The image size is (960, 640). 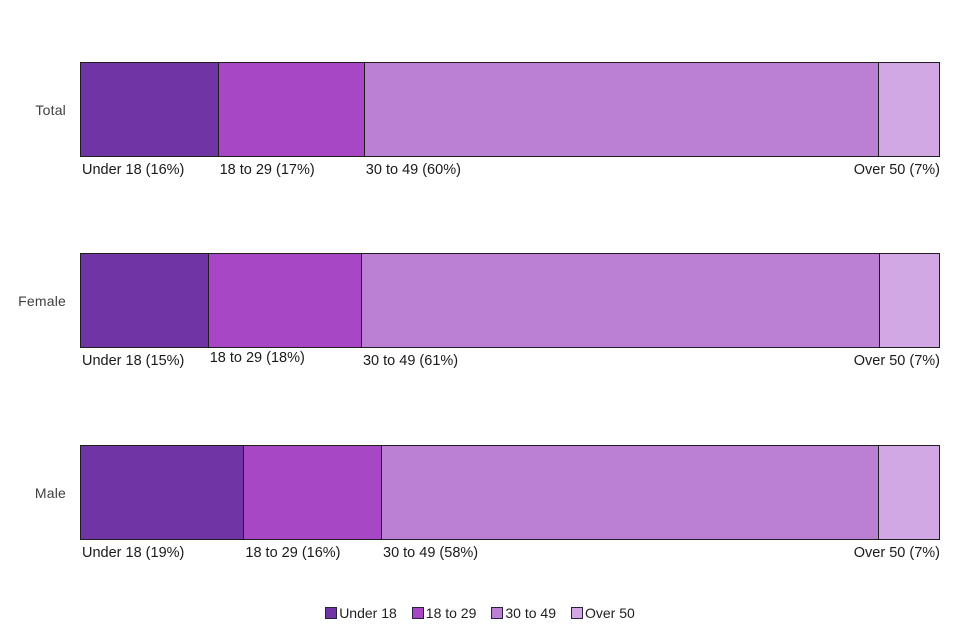 I want to click on legend-item-18-to-29: 18 to 29, so click(x=444, y=613).